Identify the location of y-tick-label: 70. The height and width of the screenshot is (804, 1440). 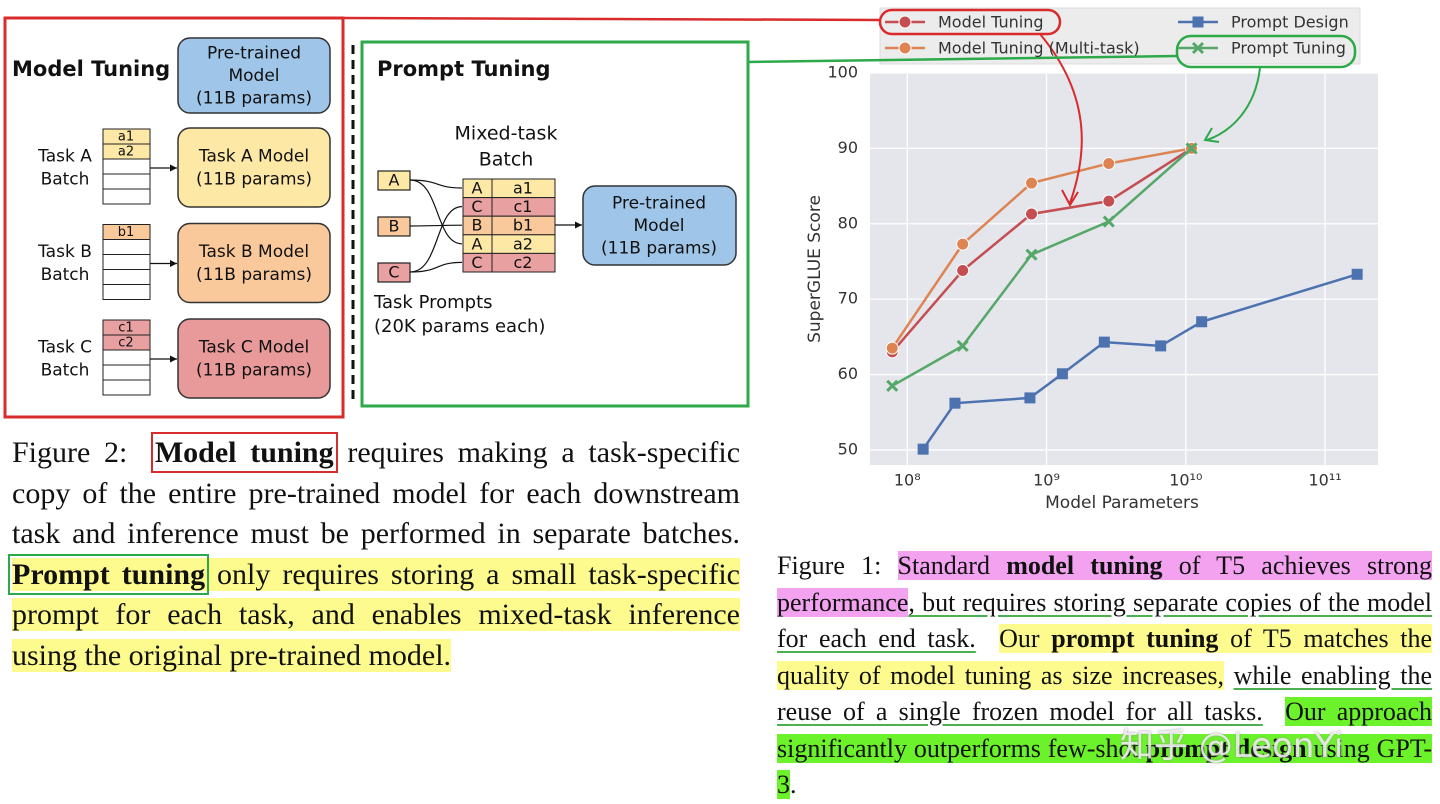
(848, 298).